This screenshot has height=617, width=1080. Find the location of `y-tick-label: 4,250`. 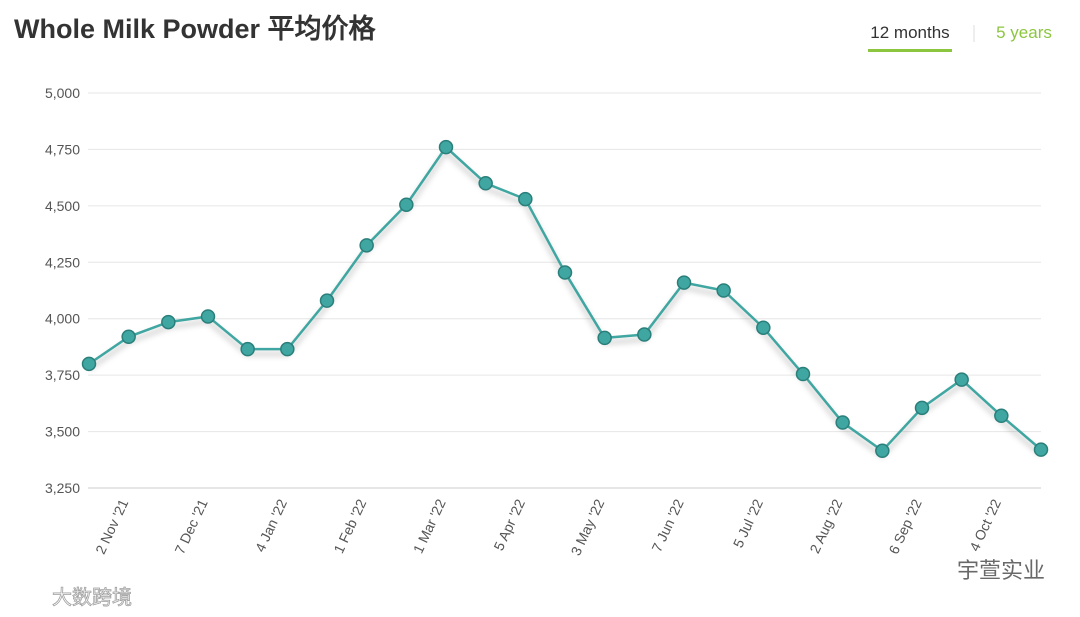

y-tick-label: 4,250 is located at coordinates (62, 262).